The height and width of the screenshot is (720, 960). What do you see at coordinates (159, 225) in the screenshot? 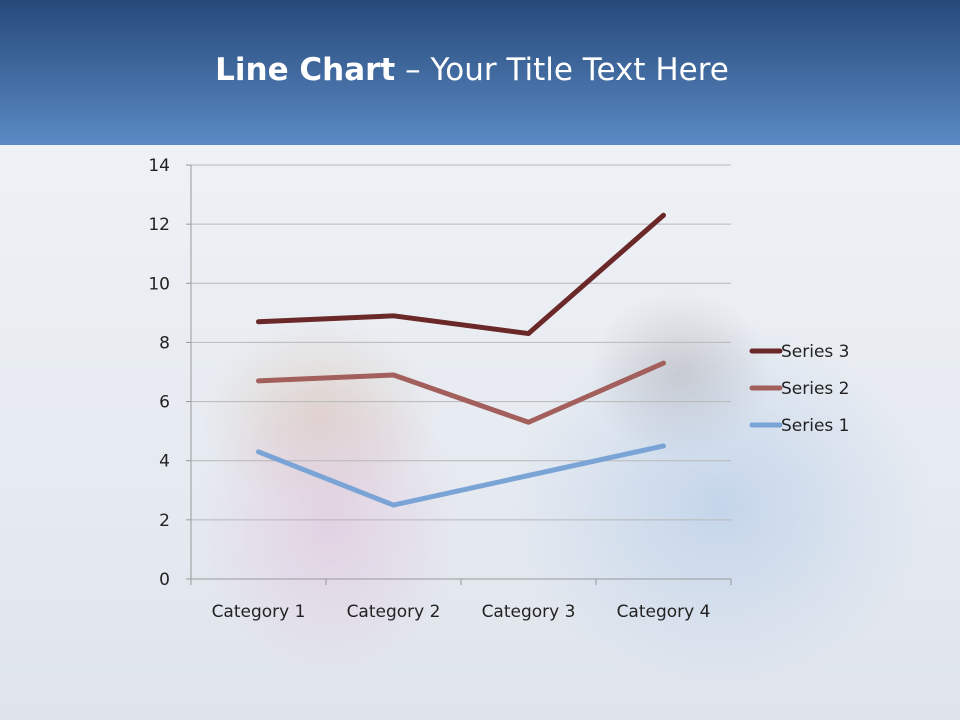
I see `y-tick-label: 12` at bounding box center [159, 225].